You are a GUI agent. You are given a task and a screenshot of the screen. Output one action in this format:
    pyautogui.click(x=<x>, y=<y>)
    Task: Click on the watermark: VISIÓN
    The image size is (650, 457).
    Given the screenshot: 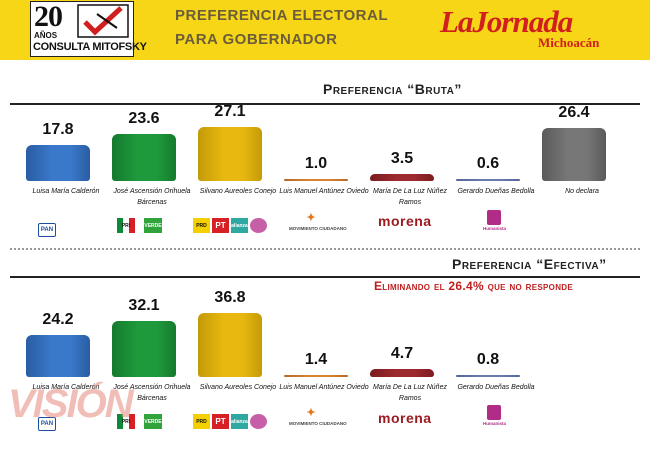 What is the action you would take?
    pyautogui.click(x=71, y=404)
    